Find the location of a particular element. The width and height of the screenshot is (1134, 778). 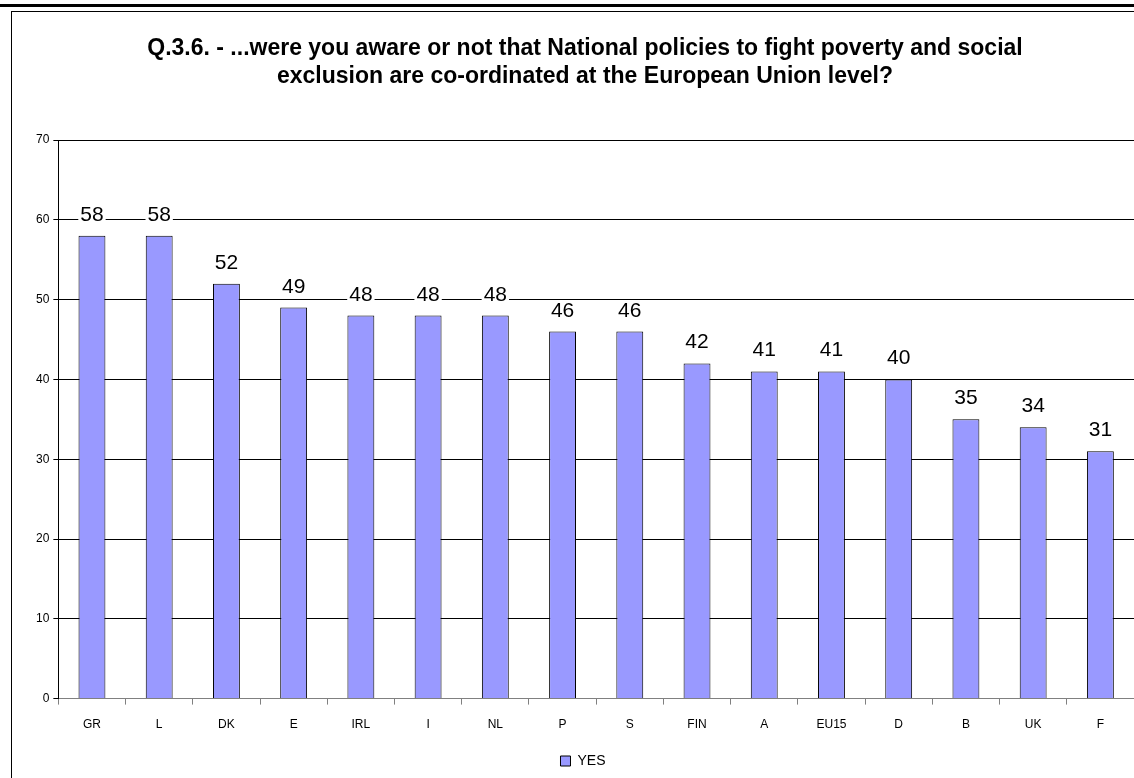

y-tick-label: 60 is located at coordinates (42, 219).